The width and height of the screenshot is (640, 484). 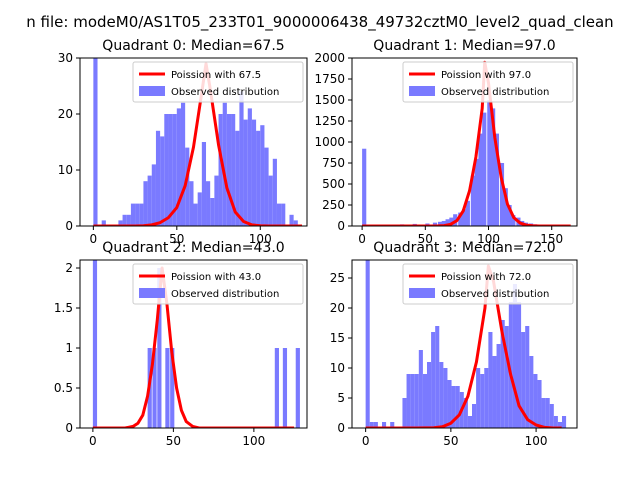 What do you see at coordinates (63, 388) in the screenshot?
I see `y-tick-label: 0.5` at bounding box center [63, 388].